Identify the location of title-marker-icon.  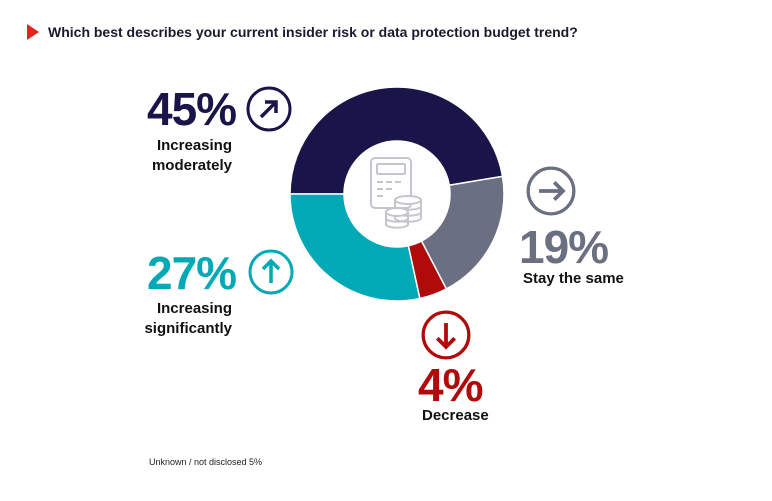
(33, 32).